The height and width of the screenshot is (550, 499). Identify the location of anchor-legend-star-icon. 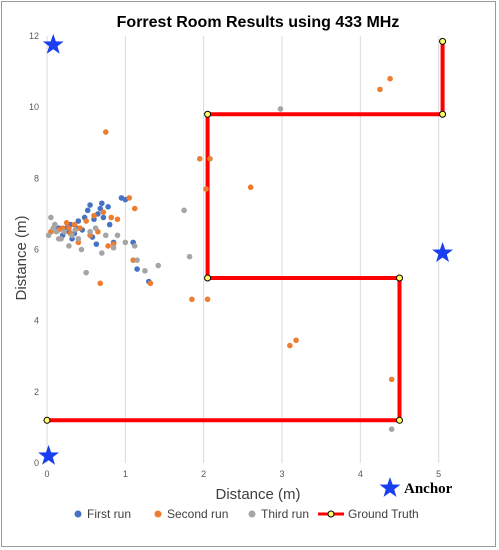
(390, 487).